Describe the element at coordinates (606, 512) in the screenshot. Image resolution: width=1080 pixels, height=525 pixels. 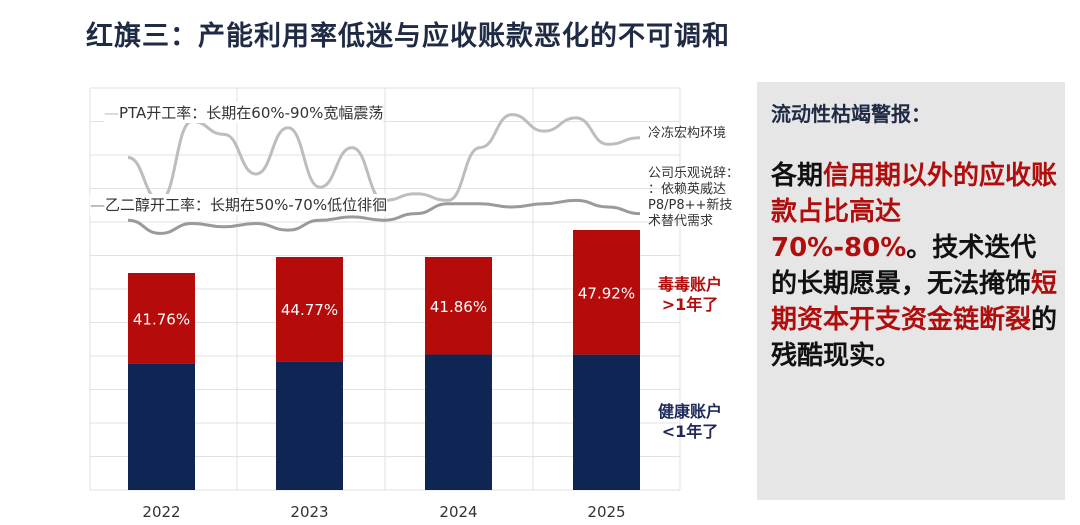
I see `x-tick-label: 2025` at that location.